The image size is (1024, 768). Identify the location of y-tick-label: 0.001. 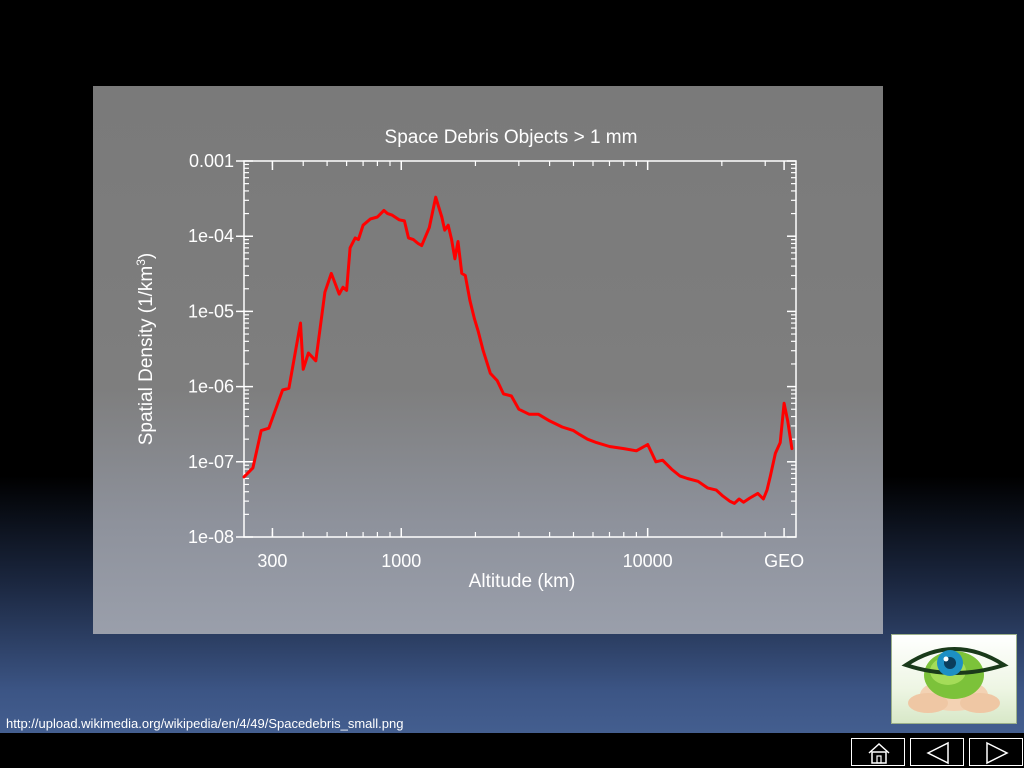
(211, 161).